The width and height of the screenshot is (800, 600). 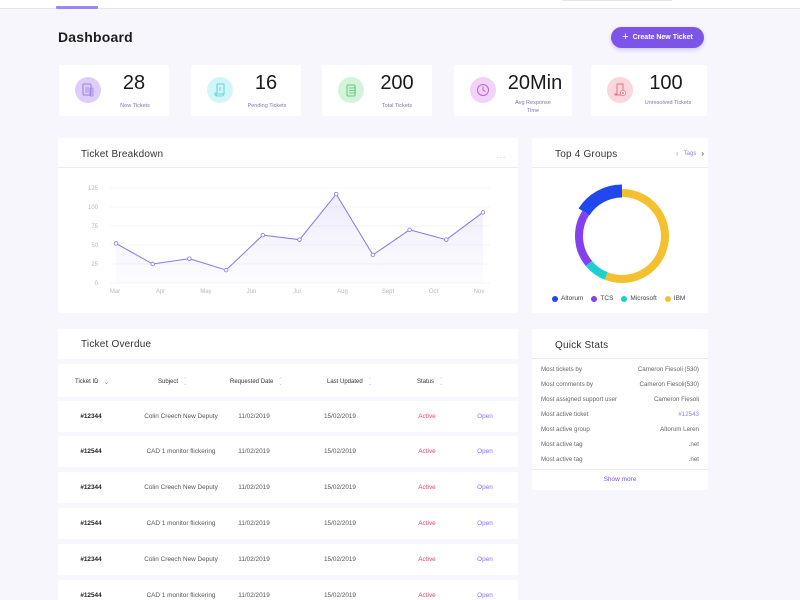 What do you see at coordinates (582, 345) in the screenshot?
I see `quick-stats-title: Quick Stats` at bounding box center [582, 345].